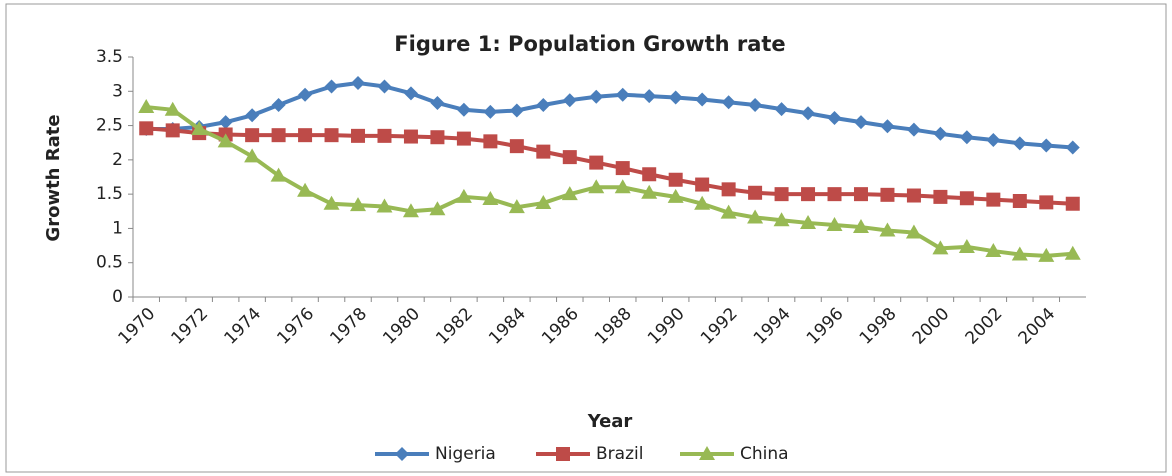 The image size is (1172, 476). Describe the element at coordinates (53, 177) in the screenshot. I see `y-axis-title: Growth Rate` at that location.